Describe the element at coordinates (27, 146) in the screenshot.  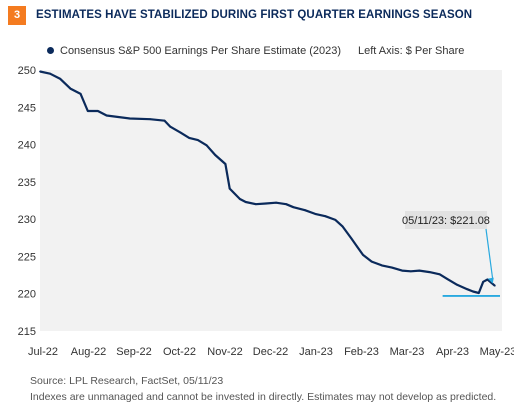
I see `y-tick-label: 240` at that location.